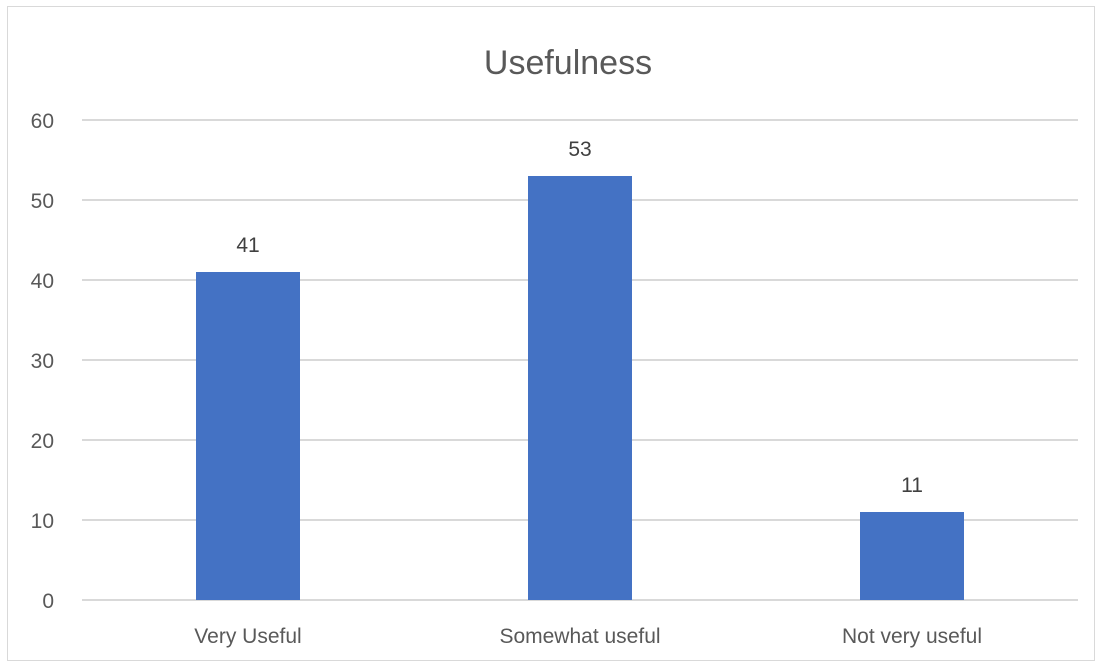 The image size is (1103, 669). I want to click on y-tick-label: 30, so click(42, 361).